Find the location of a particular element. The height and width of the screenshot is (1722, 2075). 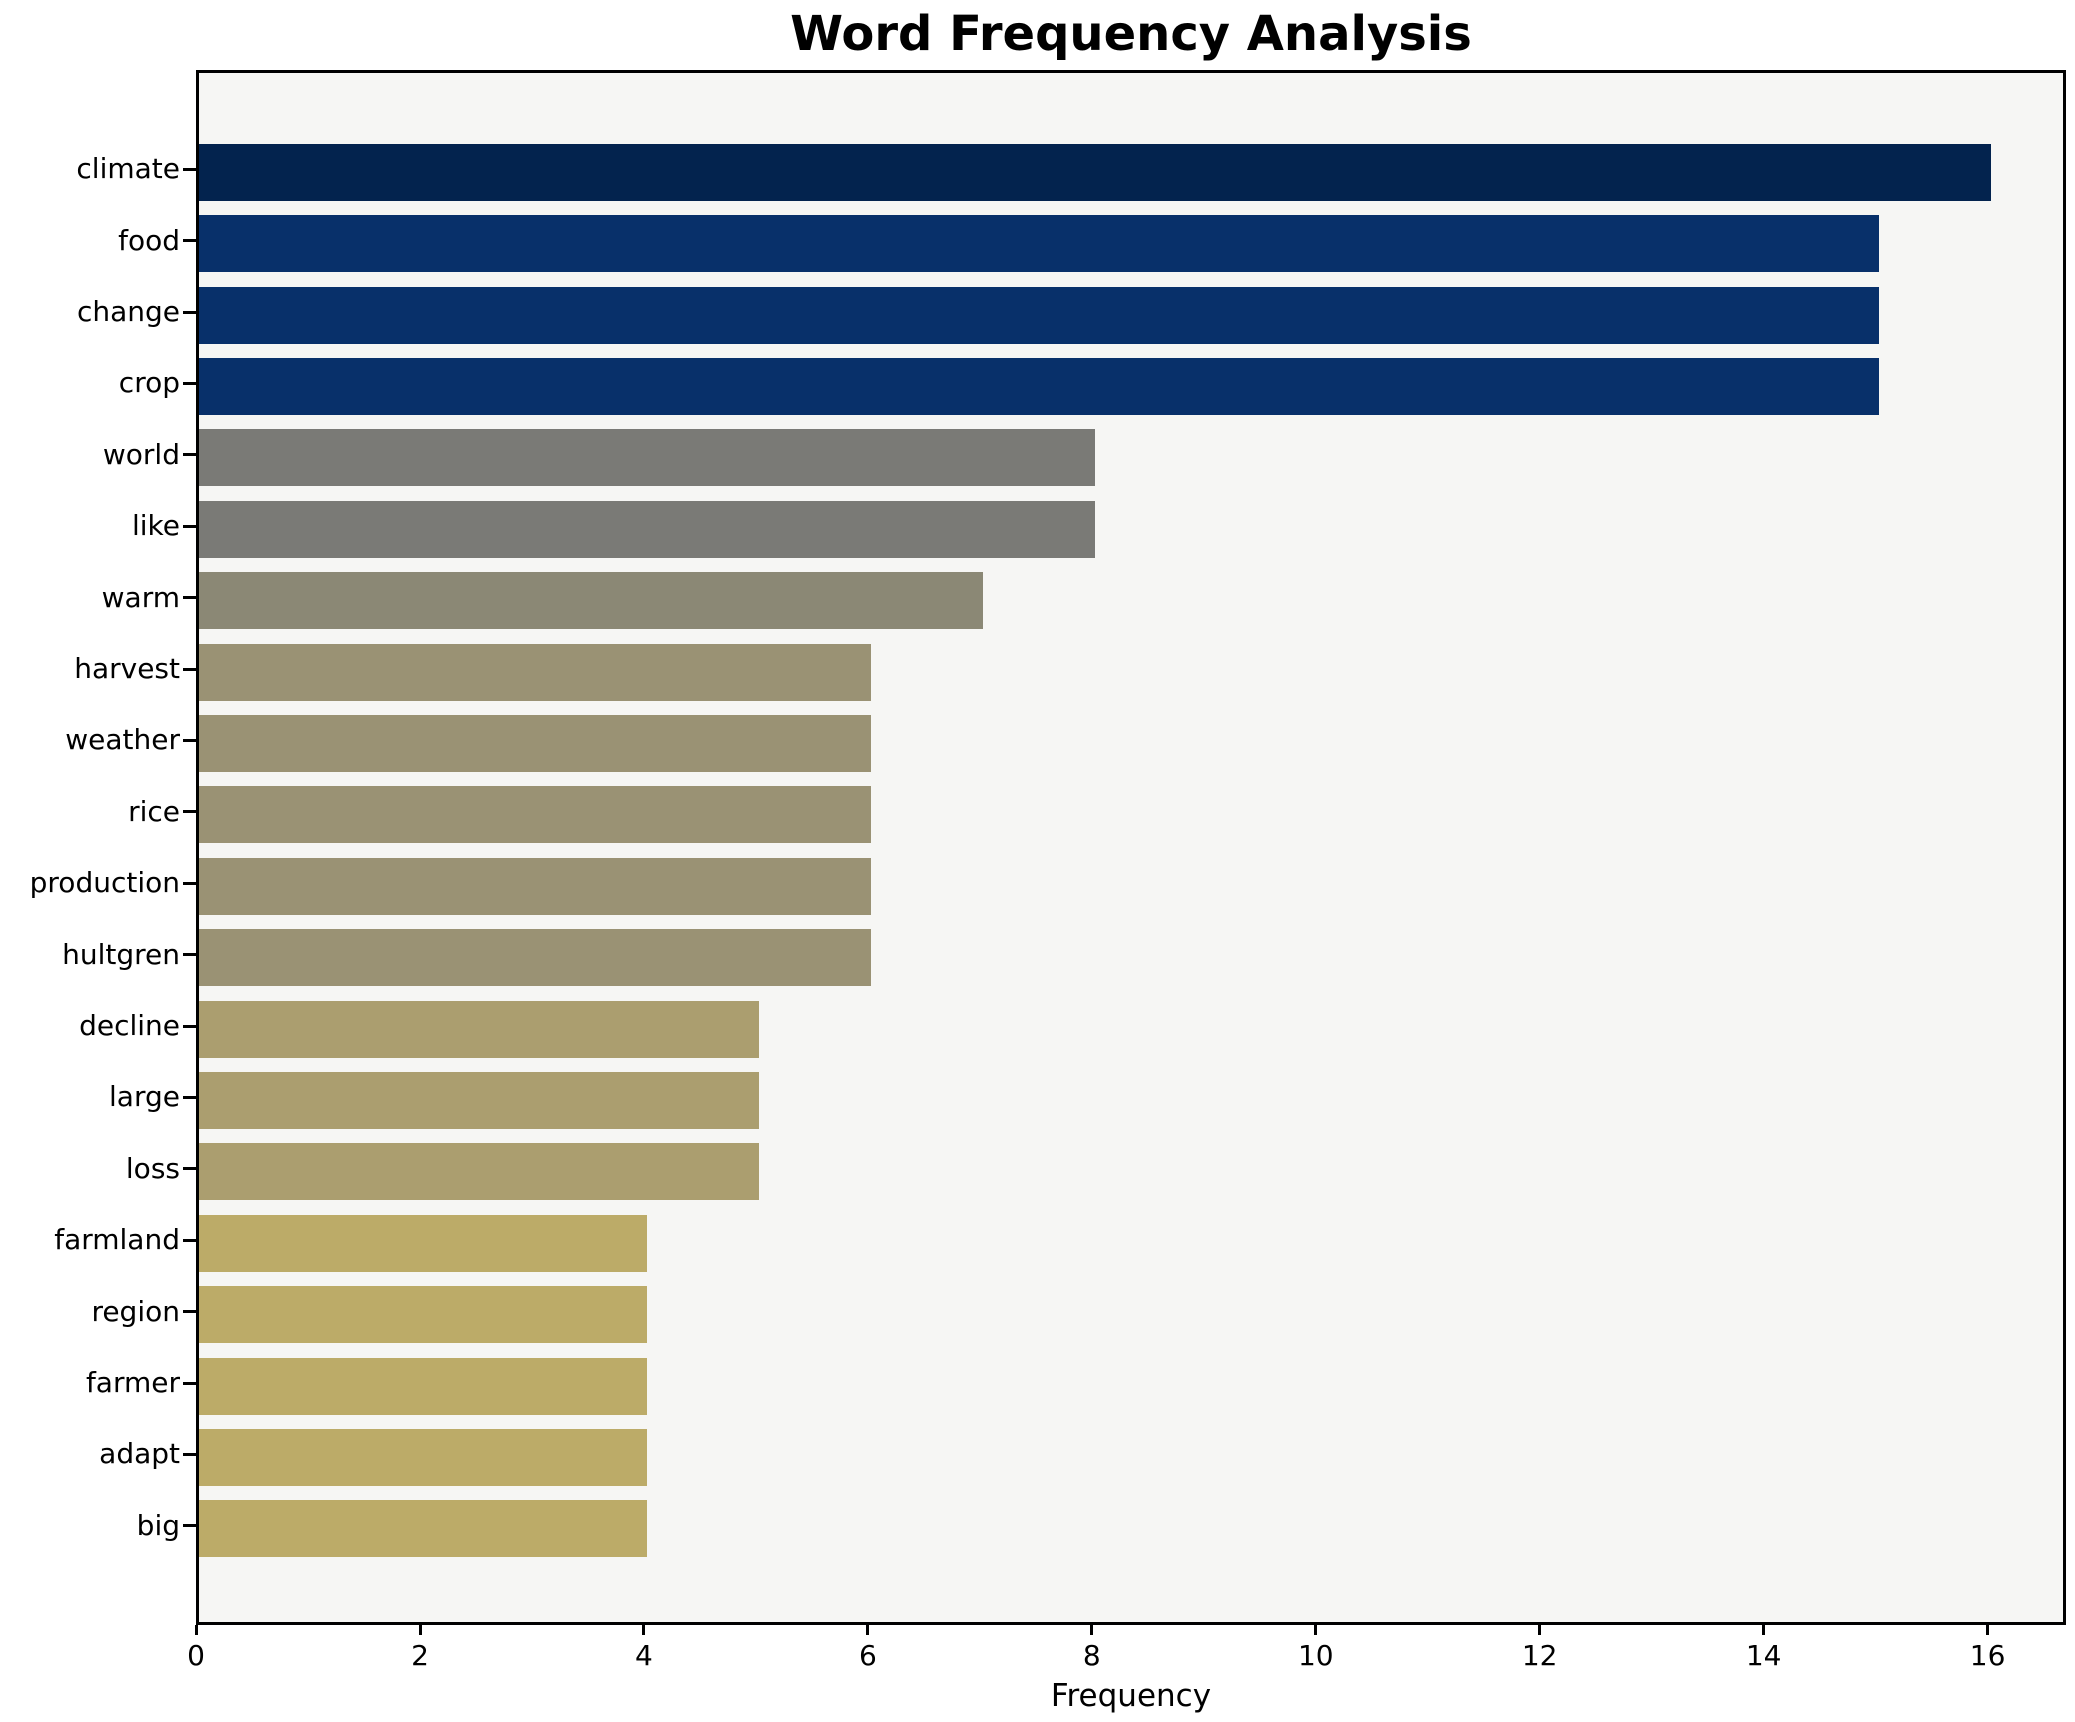

y-tick-label-warm: warm is located at coordinates (140, 597).